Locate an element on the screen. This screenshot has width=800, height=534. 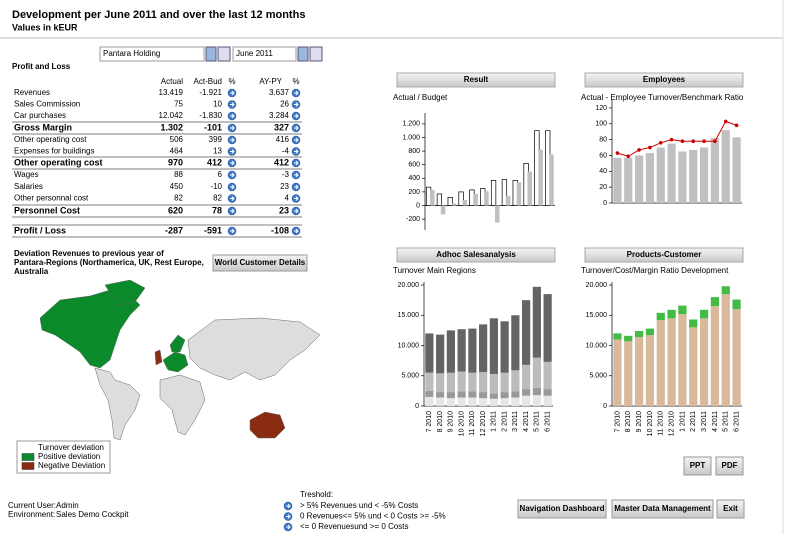
cell: 620 is located at coordinates (175, 210).